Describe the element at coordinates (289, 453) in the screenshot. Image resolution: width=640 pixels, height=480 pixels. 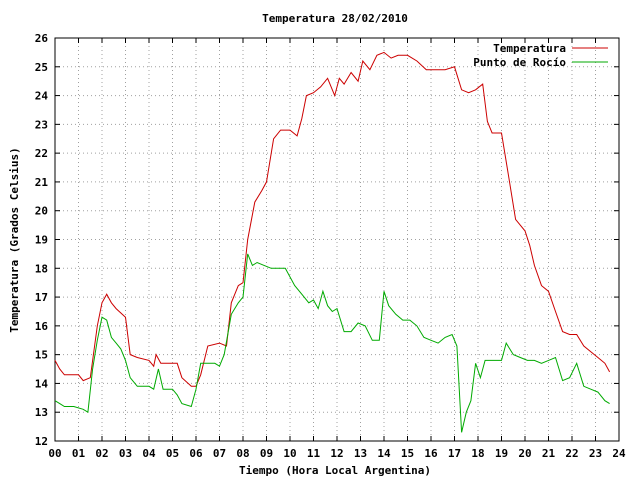
I see `x-tick-label: 10` at that location.